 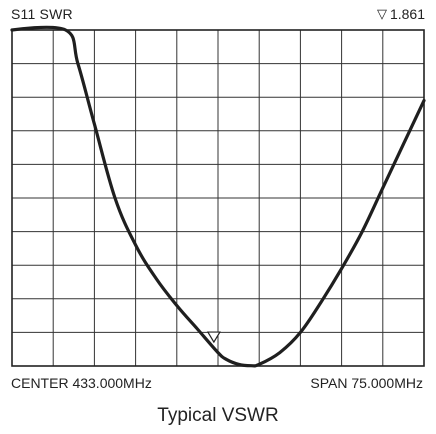 What do you see at coordinates (366, 383) in the screenshot?
I see `span-label: SPAN 75.000MHz` at bounding box center [366, 383].